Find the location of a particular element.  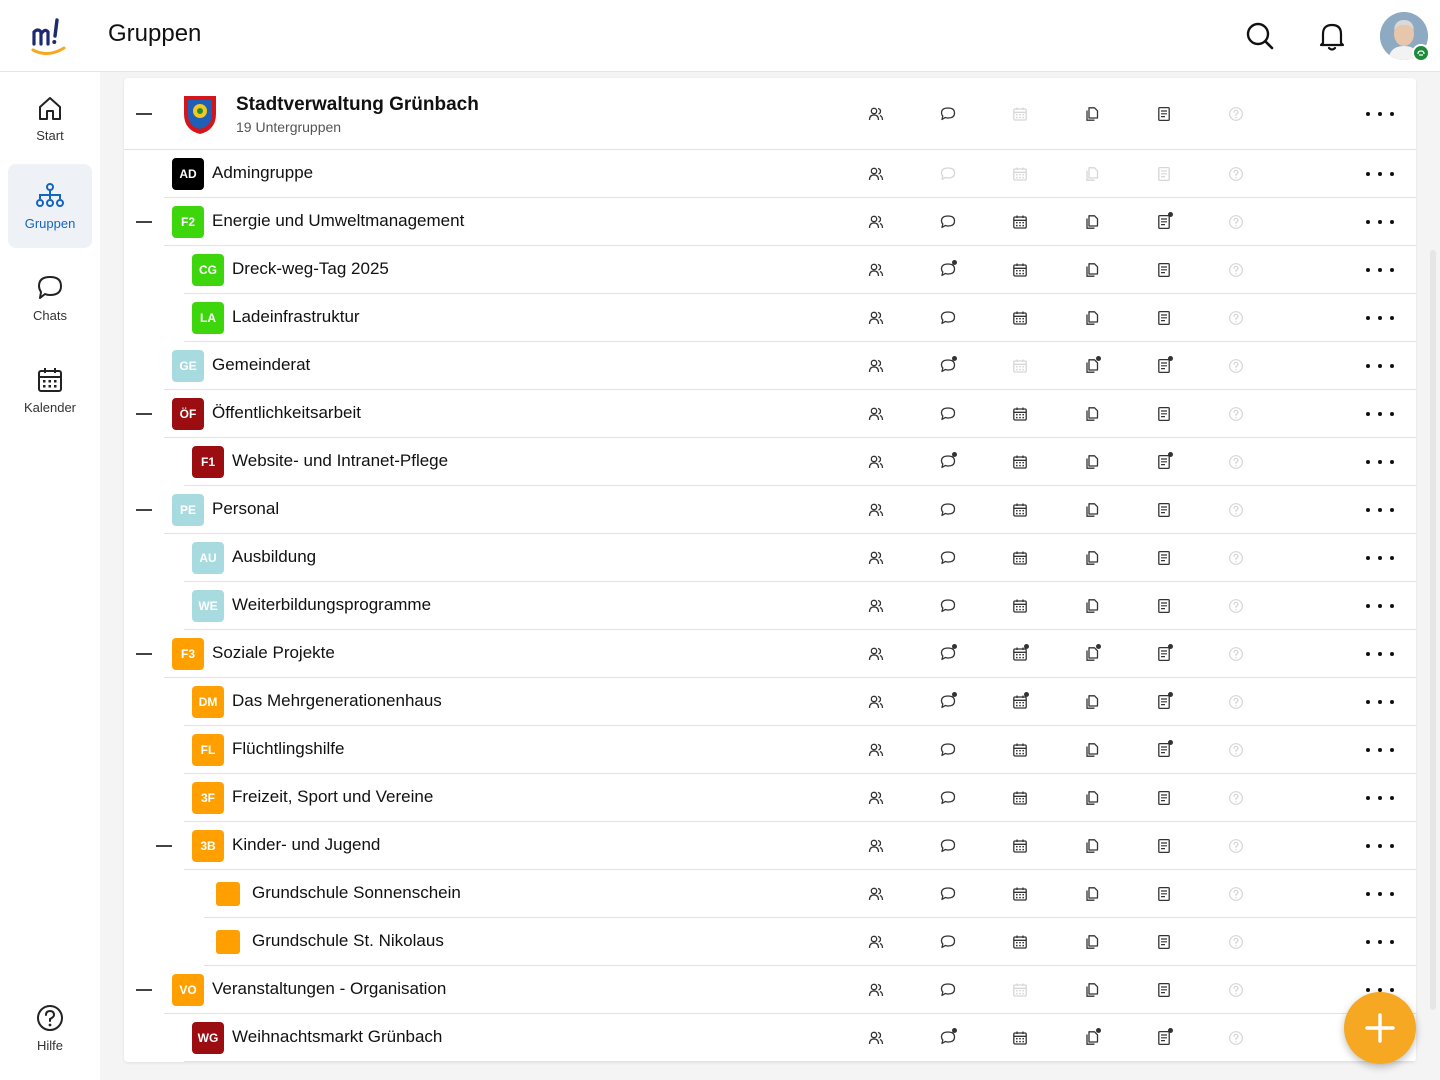

nav-chats: Chats is located at coordinates (50, 298).